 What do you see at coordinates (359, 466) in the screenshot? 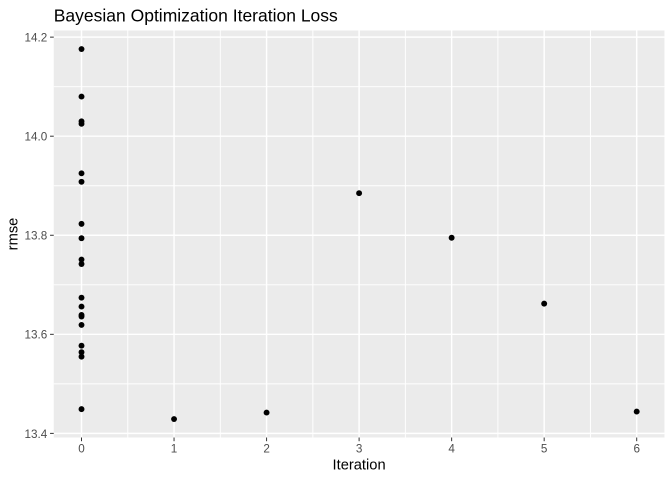
I see `x-axis-title: Iteration` at bounding box center [359, 466].